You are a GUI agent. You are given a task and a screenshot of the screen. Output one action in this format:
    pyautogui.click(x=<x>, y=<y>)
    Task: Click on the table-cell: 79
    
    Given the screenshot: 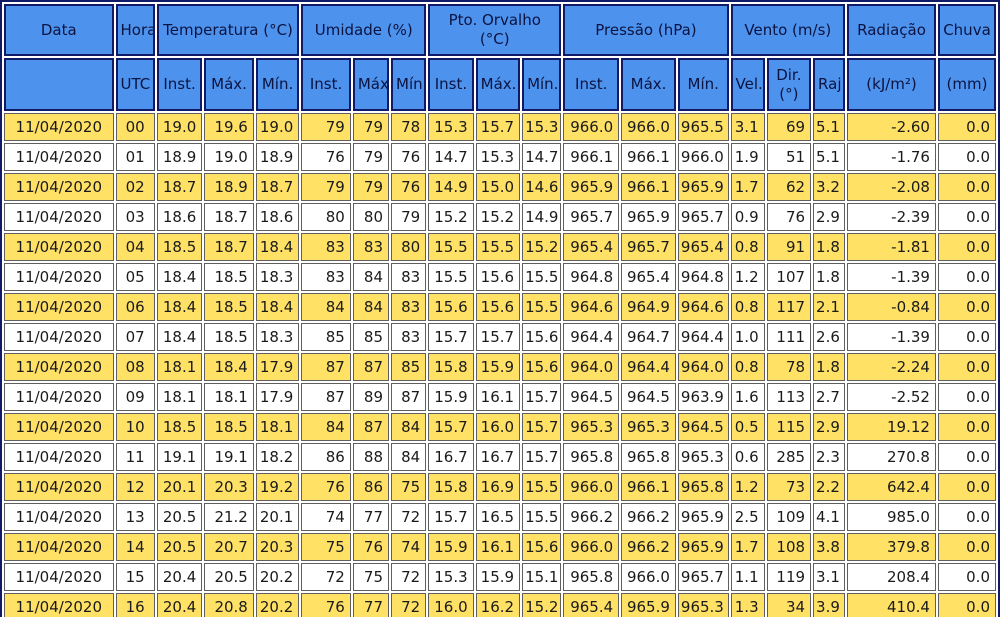 What is the action you would take?
    pyautogui.click(x=409, y=217)
    